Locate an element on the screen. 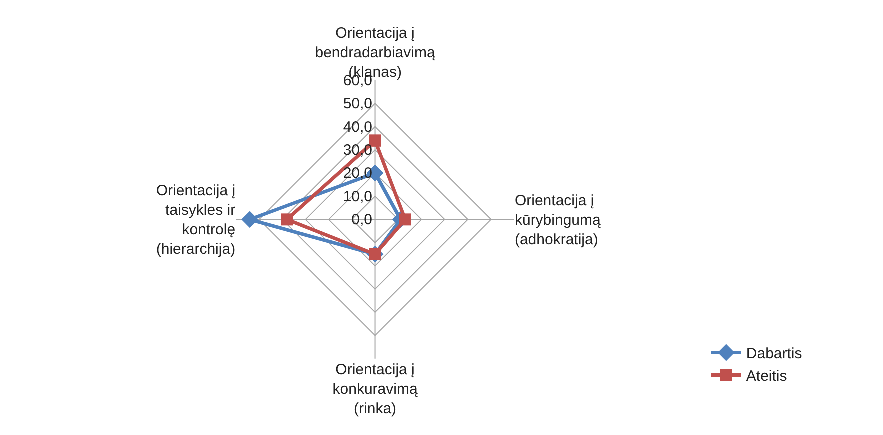 This screenshot has height=435, width=883. spoke-label: Orientacija į kūrybingumą (adhokratija) is located at coordinates (558, 220).